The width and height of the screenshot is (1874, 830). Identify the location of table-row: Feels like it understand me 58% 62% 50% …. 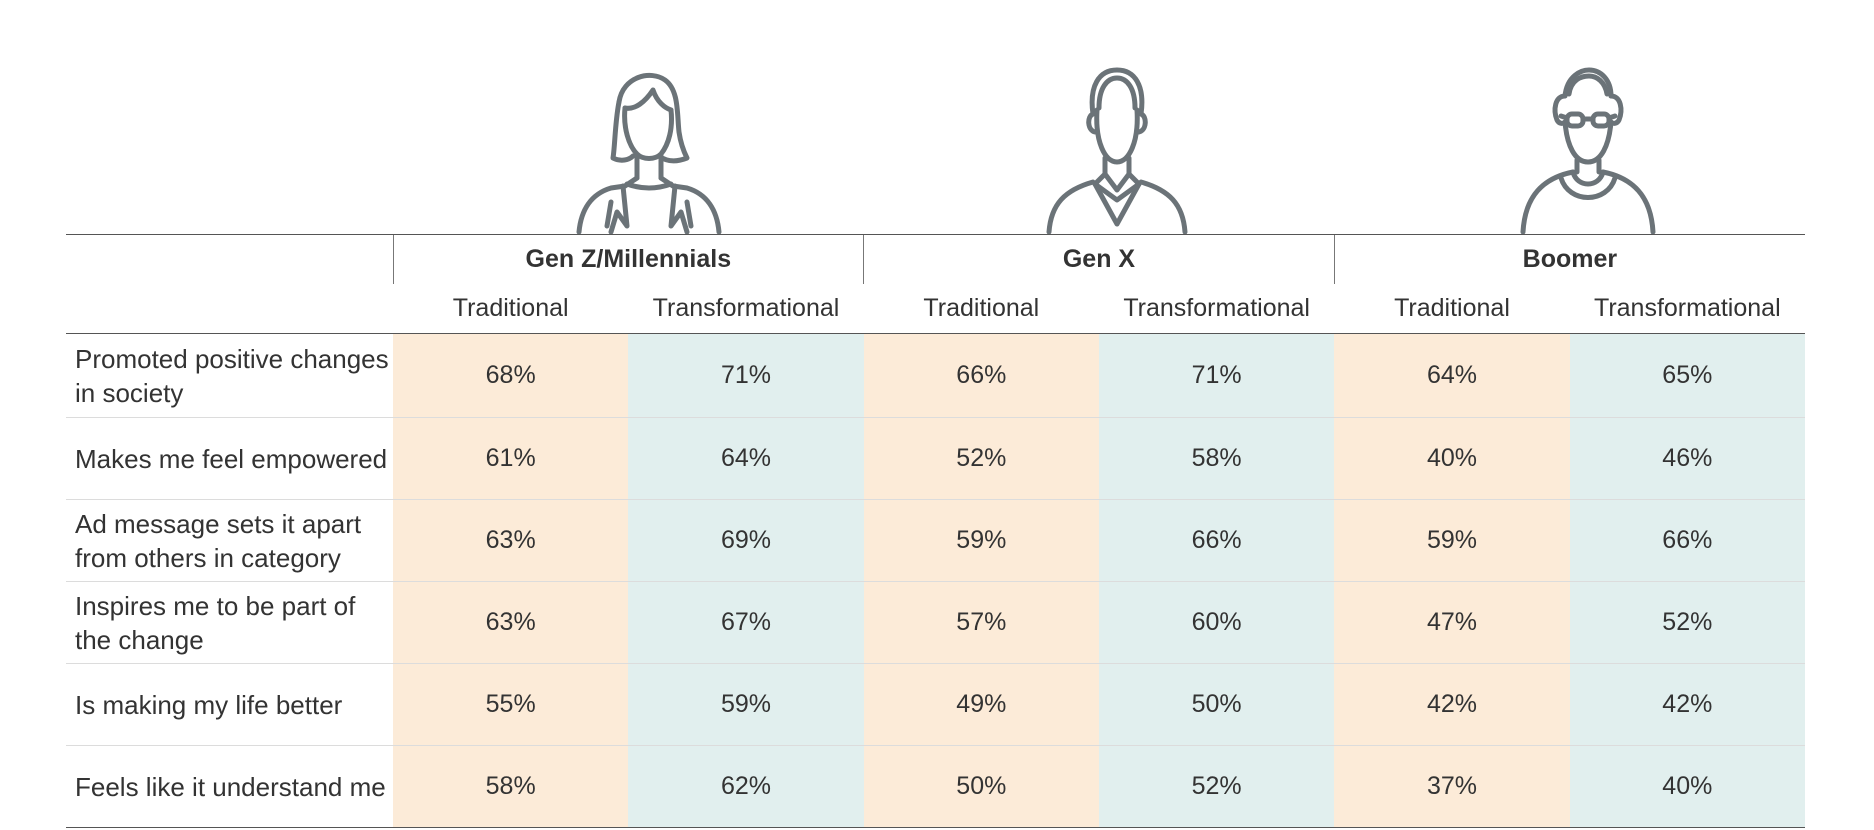
(935, 786).